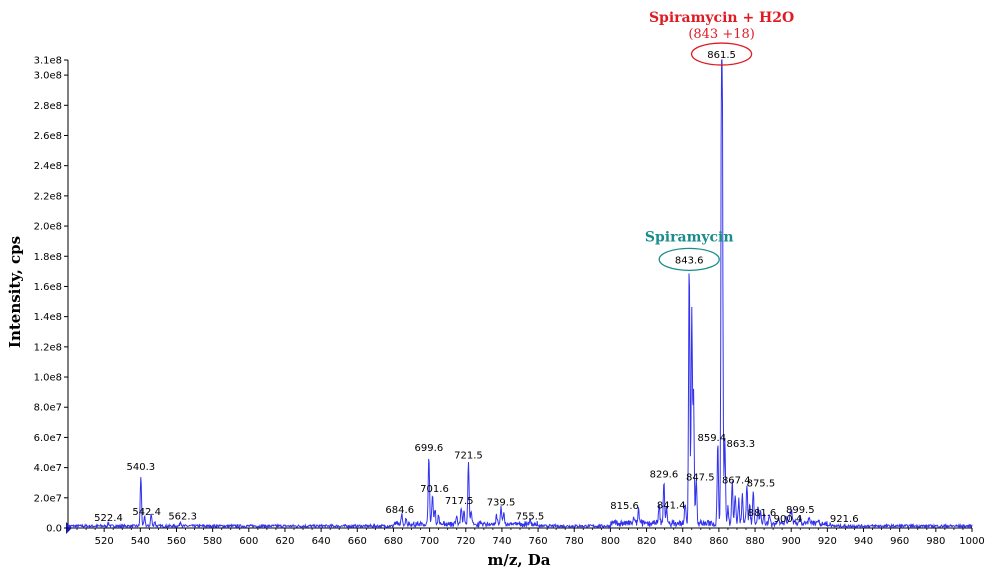 The image size is (1000, 574). I want to click on peak-label: 701.6, so click(434, 489).